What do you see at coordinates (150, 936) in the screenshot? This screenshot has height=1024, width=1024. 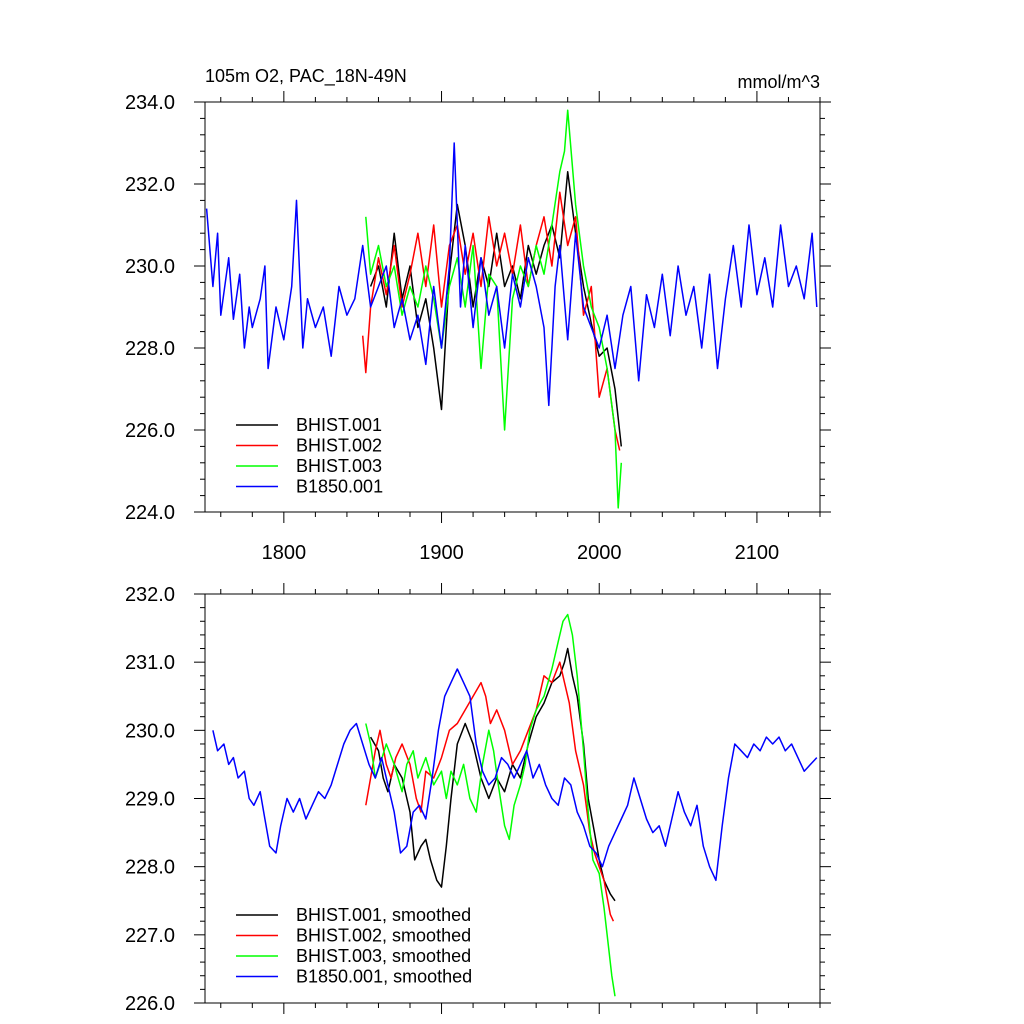 I see `y-tick-label: 227.0` at bounding box center [150, 936].